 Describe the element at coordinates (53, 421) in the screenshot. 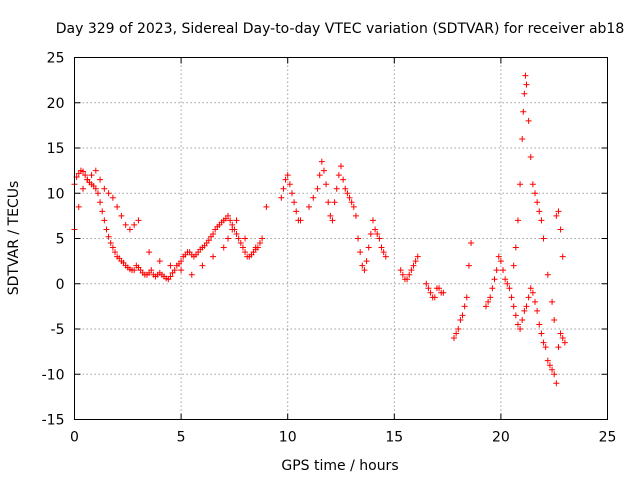

I see `y-tick-label: -15` at that location.